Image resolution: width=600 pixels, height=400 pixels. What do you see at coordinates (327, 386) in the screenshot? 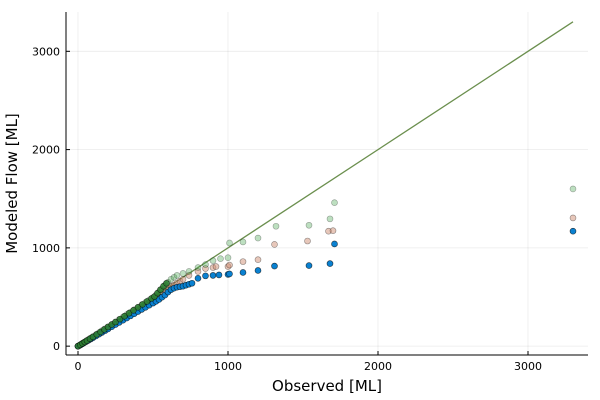
I see `x-axis-label: Observed [ML]` at bounding box center [327, 386].